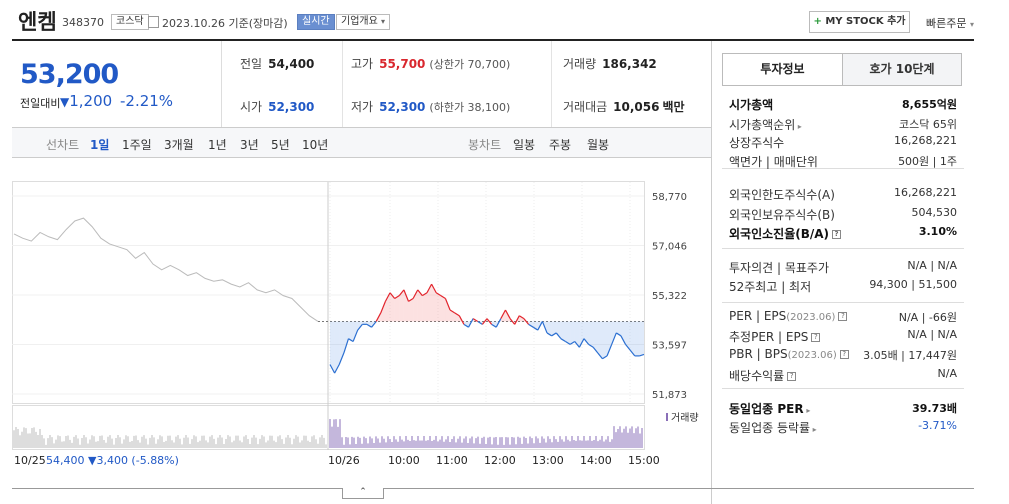 This screenshot has height=504, width=1009. I want to click on sidebar-row-value: 504,530, so click(934, 212).